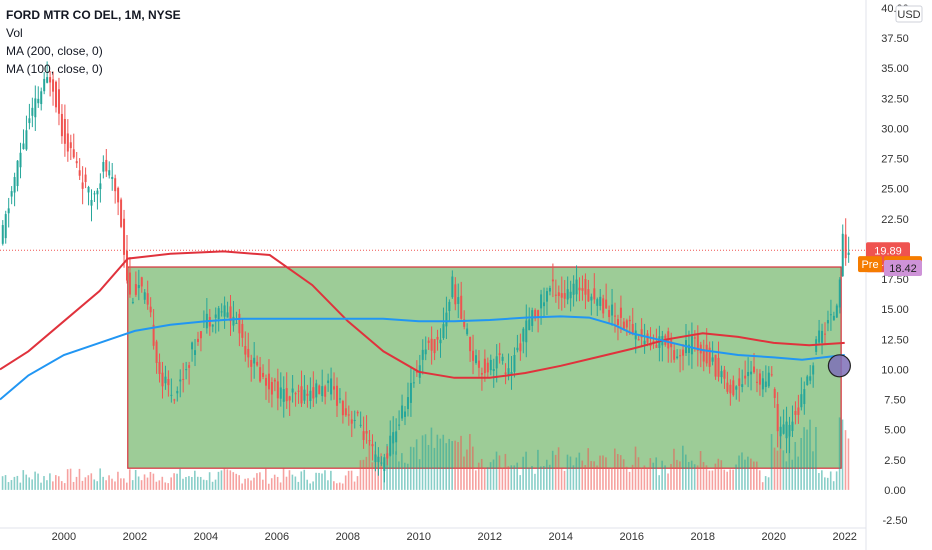 This screenshot has width=932, height=550. I want to click on y-tick-label: 0.00, so click(894, 491).